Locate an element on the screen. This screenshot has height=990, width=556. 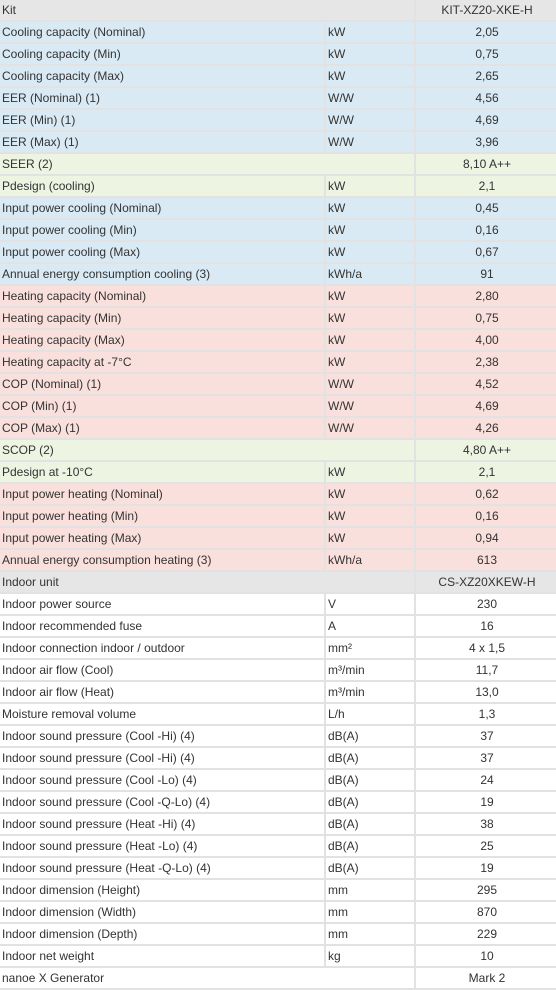
table-row: Moisture removal volume L/h 1,3 is located at coordinates (278, 715).